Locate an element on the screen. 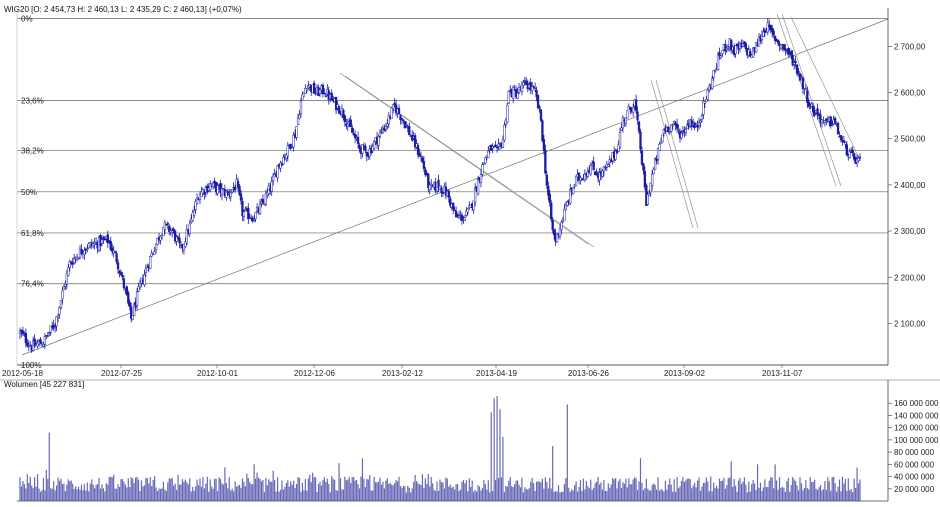 This screenshot has width=940, height=507. volume-tick-label: 80 000 000 is located at coordinates (914, 452).